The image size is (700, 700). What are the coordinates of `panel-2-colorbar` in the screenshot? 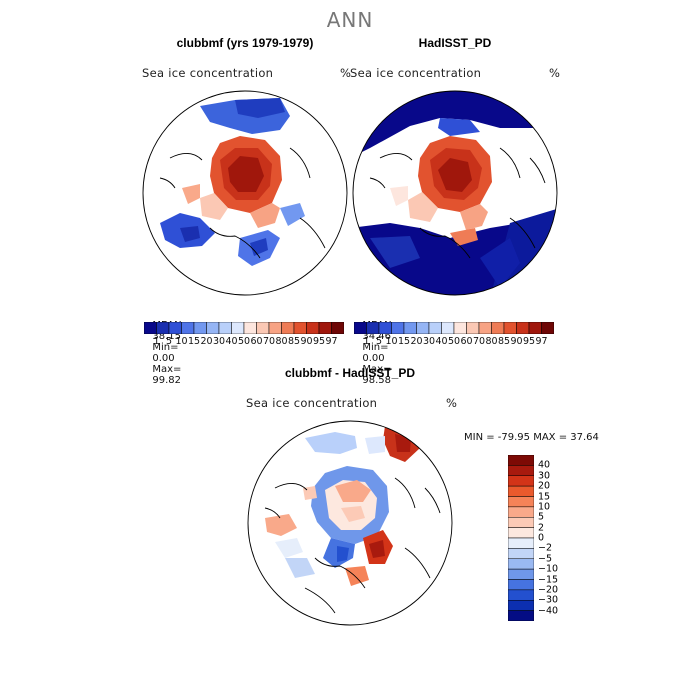 It's located at (454, 328).